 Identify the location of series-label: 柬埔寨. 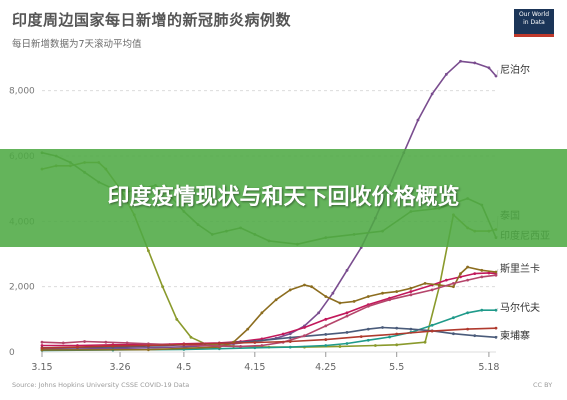
(515, 335).